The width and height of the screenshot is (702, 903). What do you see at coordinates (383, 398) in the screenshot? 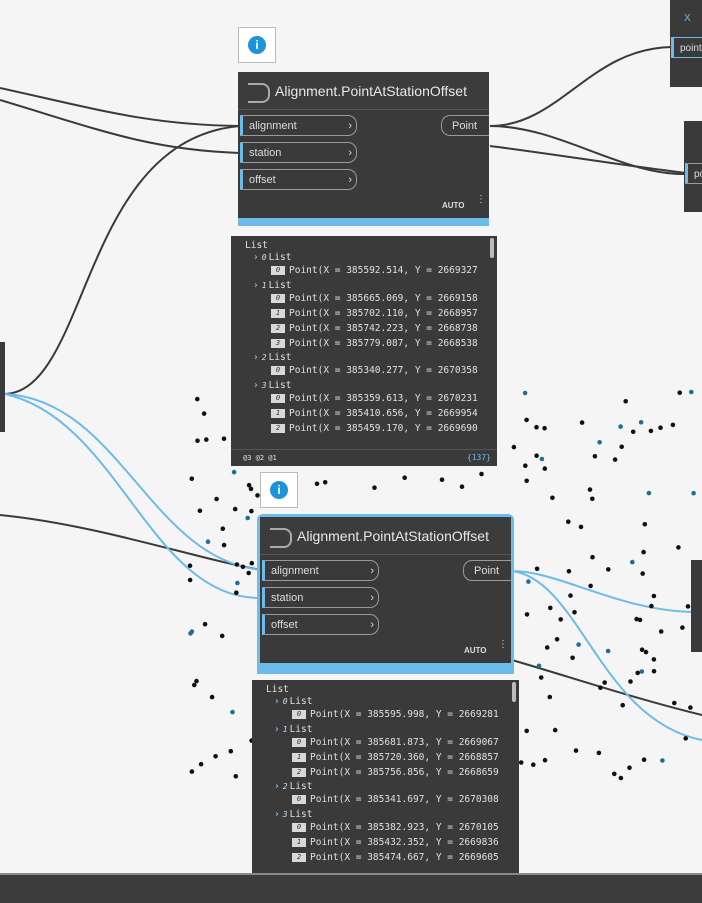
I see `item-text: Point(X = 385359.613, Y = 2670231` at bounding box center [383, 398].